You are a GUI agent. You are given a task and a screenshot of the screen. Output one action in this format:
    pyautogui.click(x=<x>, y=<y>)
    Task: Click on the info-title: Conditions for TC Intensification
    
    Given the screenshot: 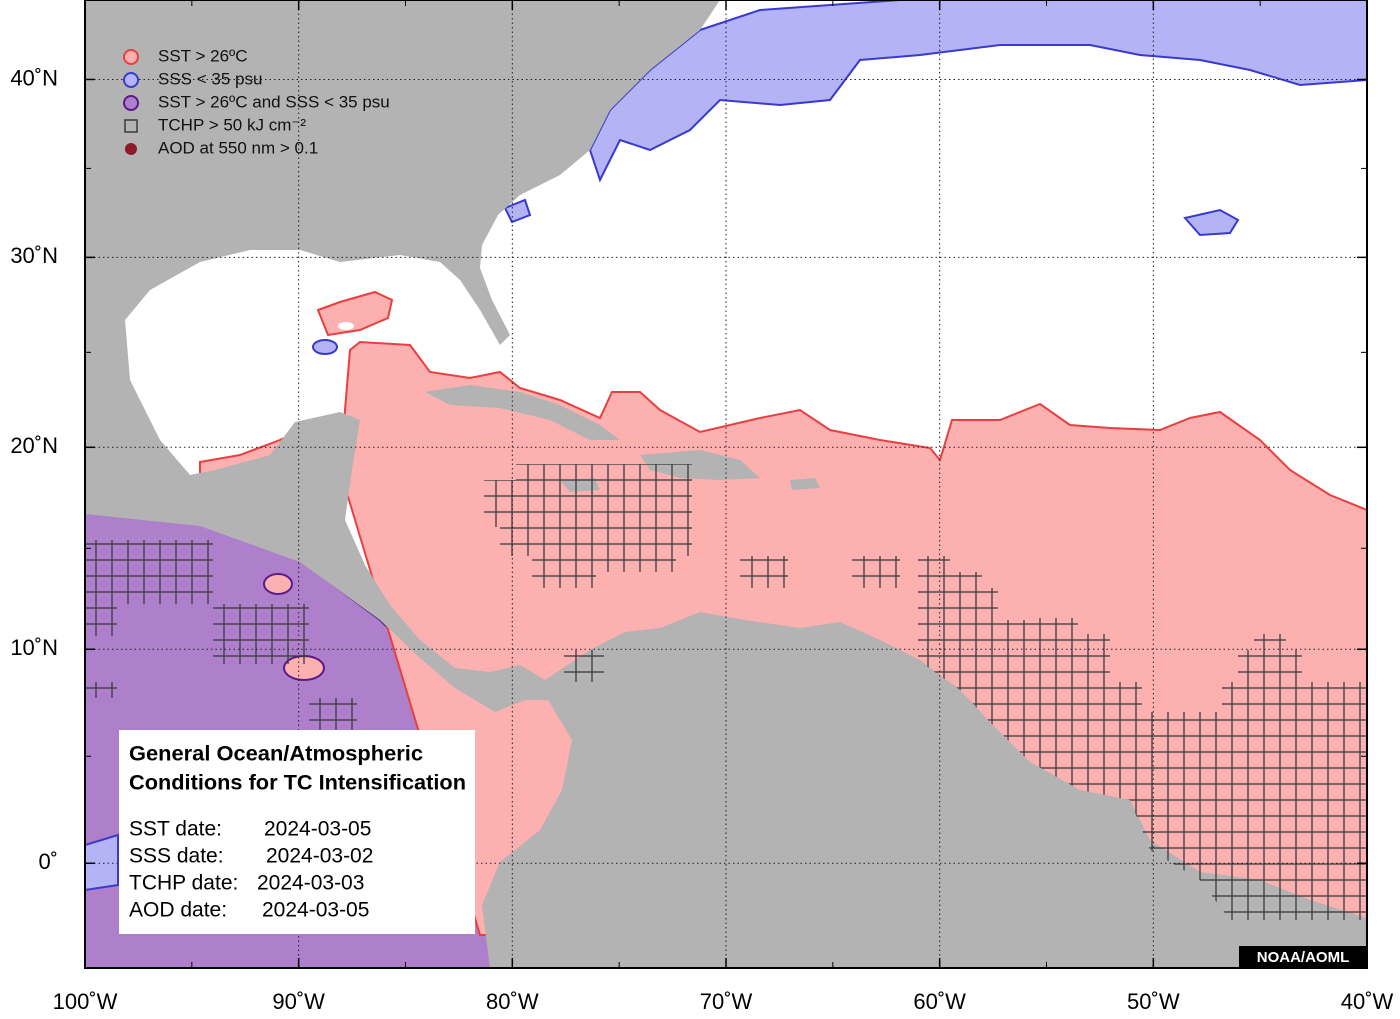 What is the action you would take?
    pyautogui.click(x=297, y=783)
    